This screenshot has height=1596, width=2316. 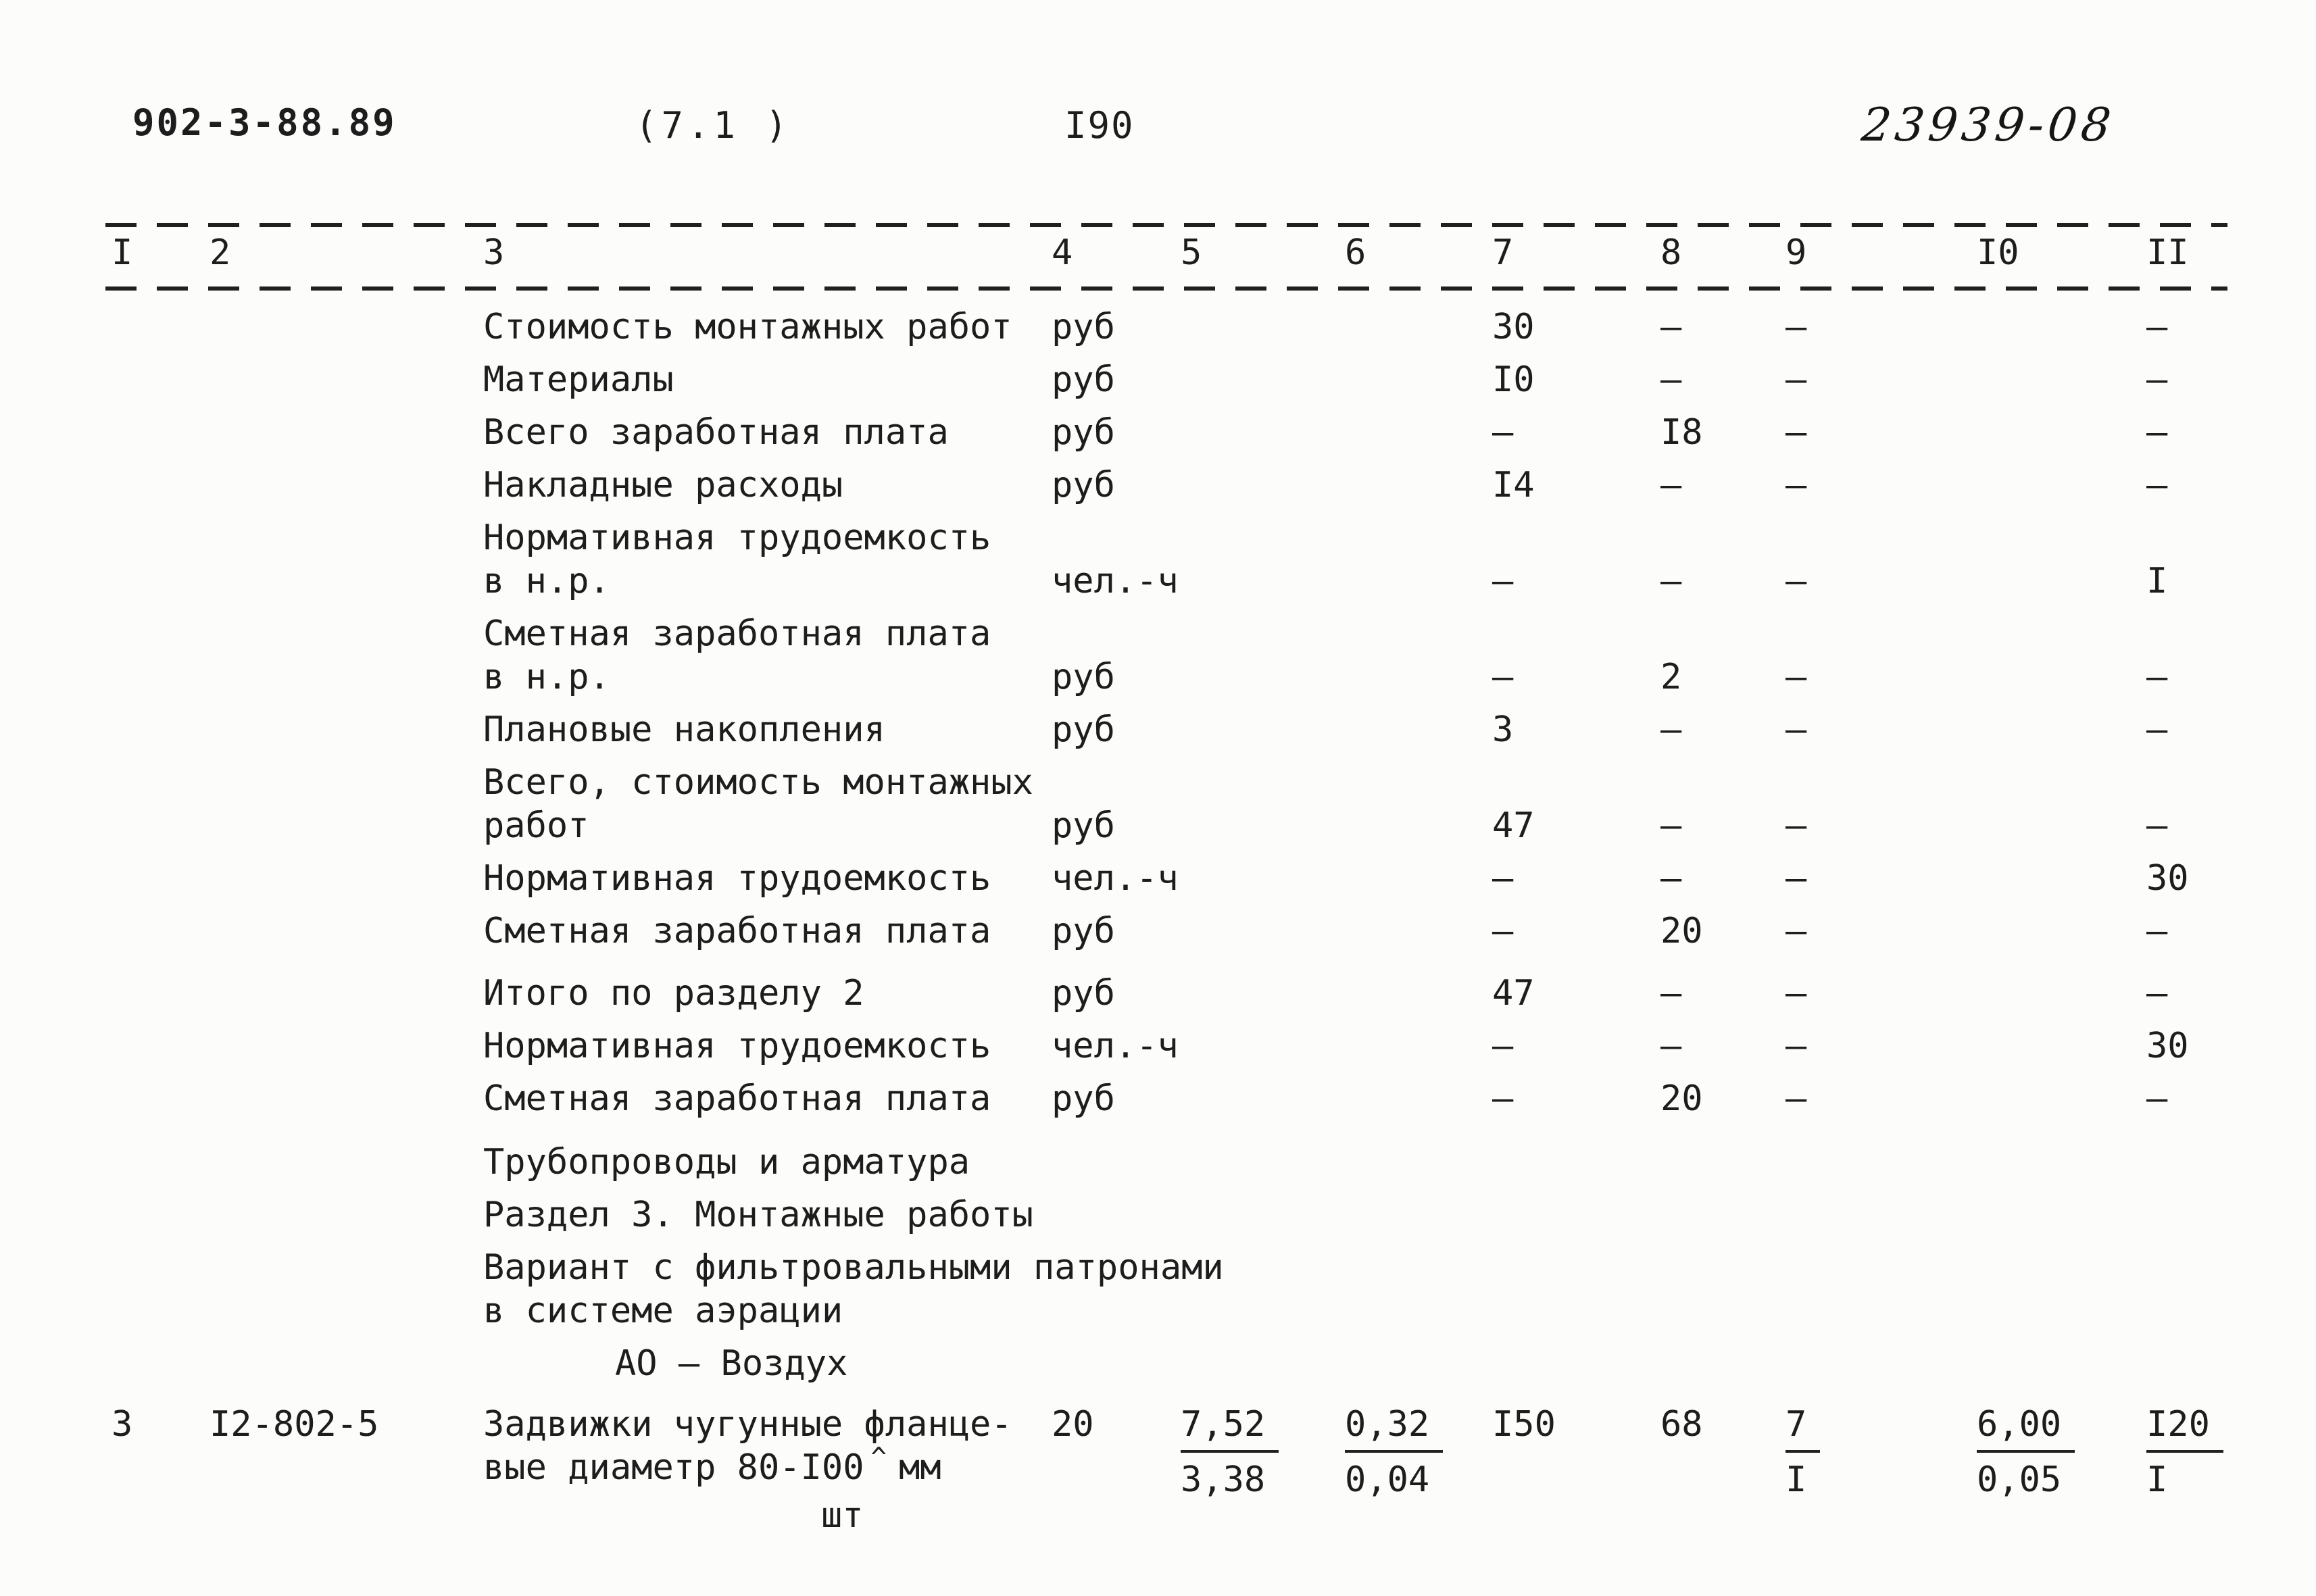 I want to click on fraction-top: 0,32, so click(x=1395, y=1428).